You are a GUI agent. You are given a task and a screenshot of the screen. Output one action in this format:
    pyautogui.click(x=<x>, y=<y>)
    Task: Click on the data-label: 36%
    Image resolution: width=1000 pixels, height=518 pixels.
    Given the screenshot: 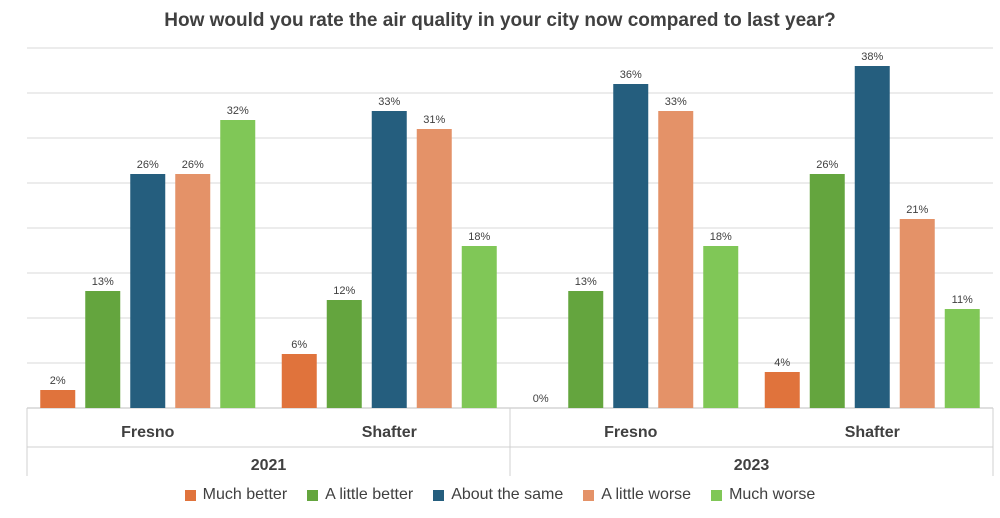 What is the action you would take?
    pyautogui.click(x=631, y=75)
    